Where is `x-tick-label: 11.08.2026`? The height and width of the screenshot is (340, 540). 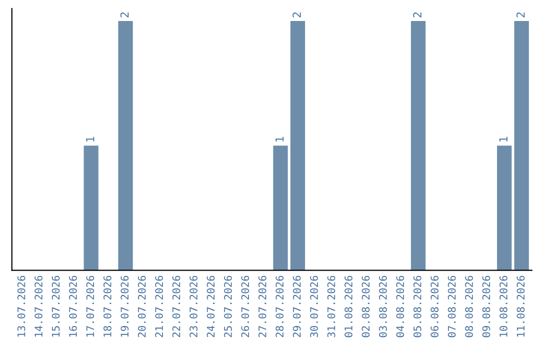 x-tick-label: 11.08.2026 is located at coordinates (520, 306).